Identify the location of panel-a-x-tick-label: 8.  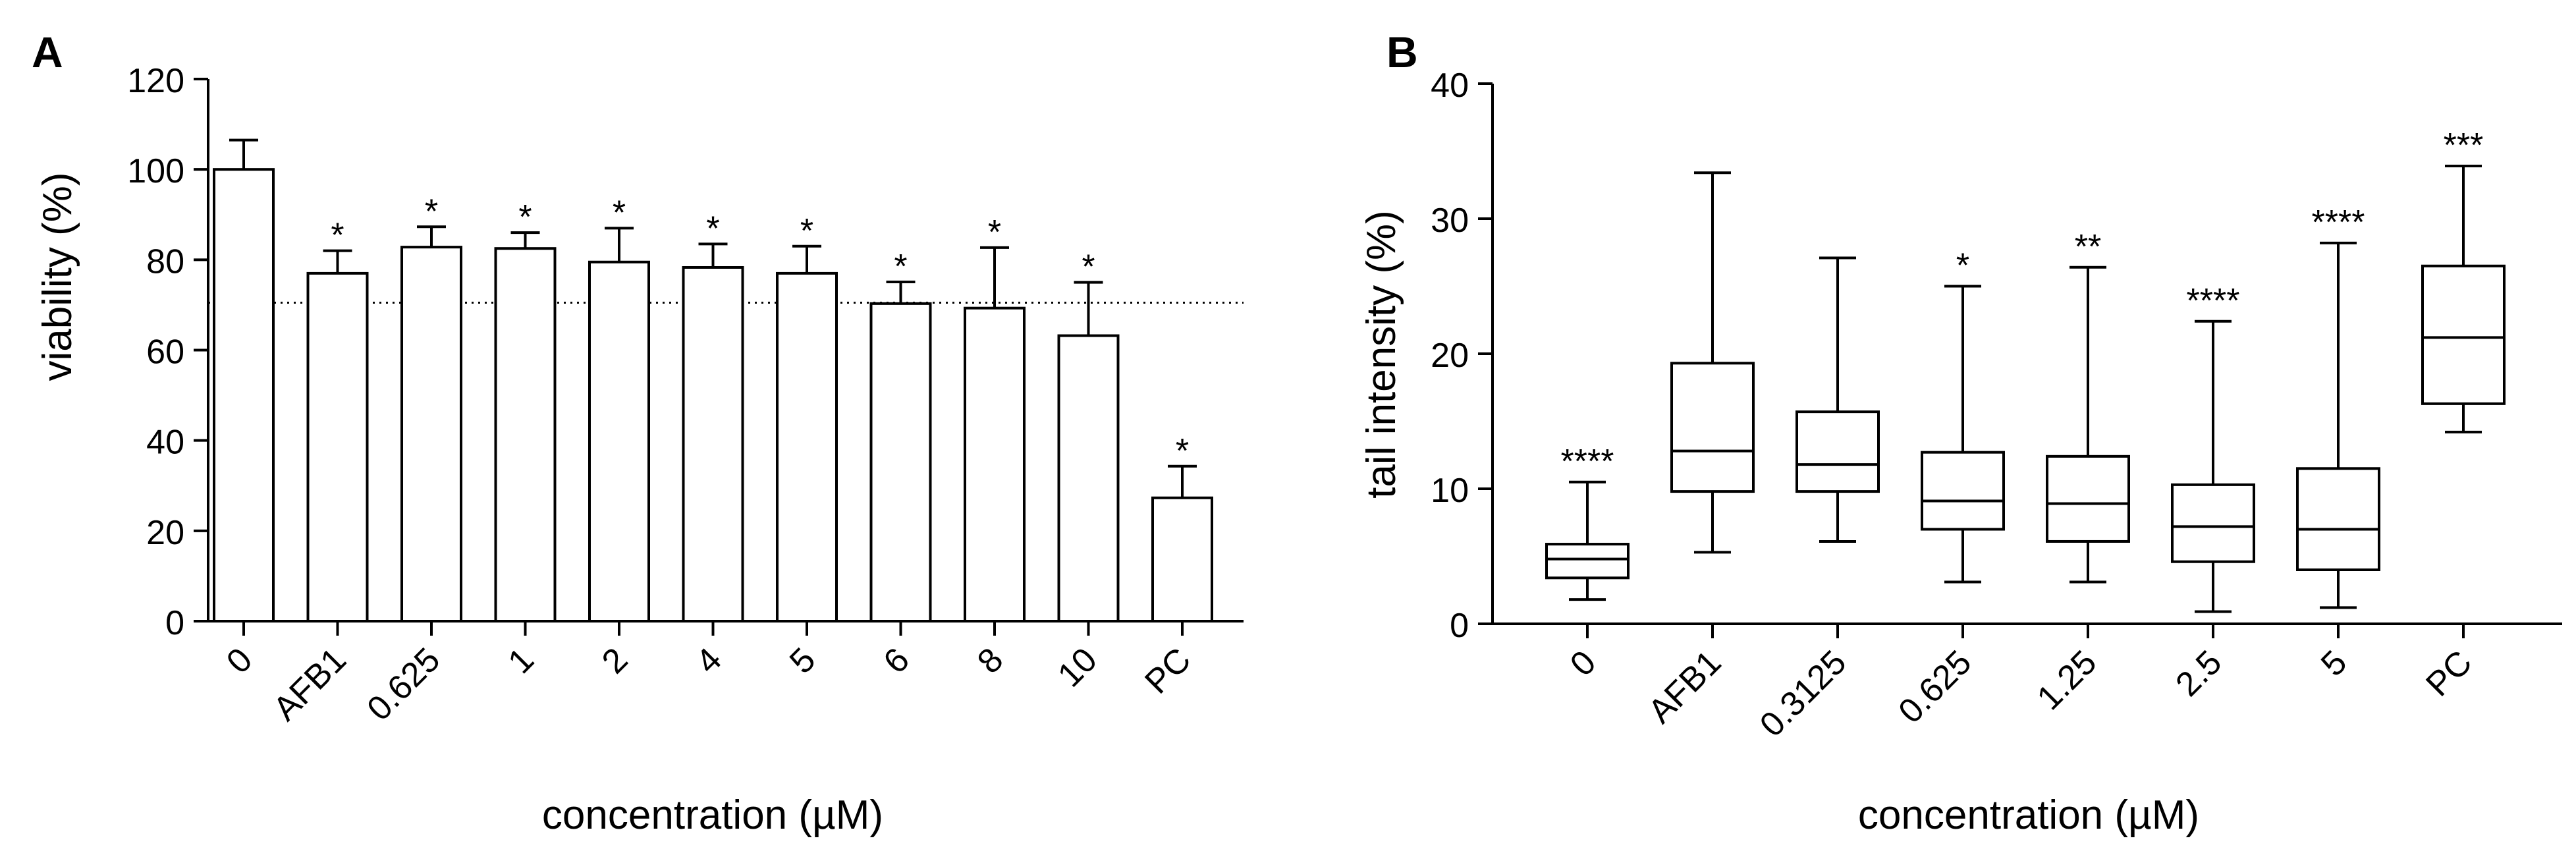
(990, 660).